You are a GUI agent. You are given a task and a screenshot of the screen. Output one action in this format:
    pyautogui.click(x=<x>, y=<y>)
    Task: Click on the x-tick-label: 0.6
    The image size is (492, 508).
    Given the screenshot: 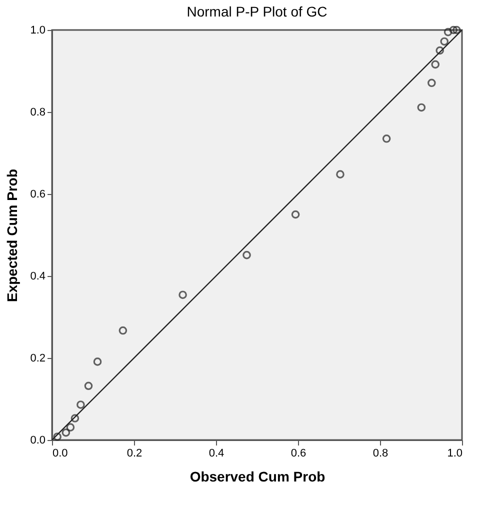 What is the action you would take?
    pyautogui.click(x=298, y=454)
    